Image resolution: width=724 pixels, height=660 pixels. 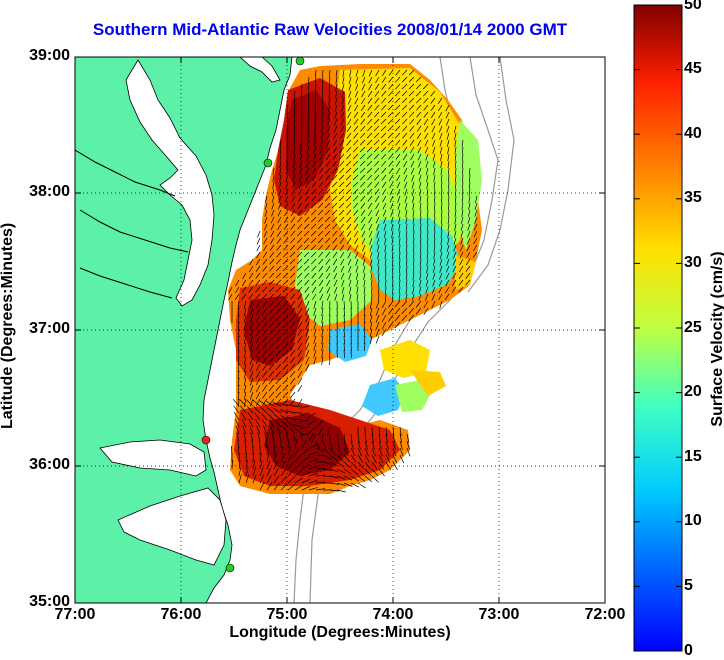 What do you see at coordinates (699, 69) in the screenshot?
I see `colorbar-tick-label: 45` at bounding box center [699, 69].